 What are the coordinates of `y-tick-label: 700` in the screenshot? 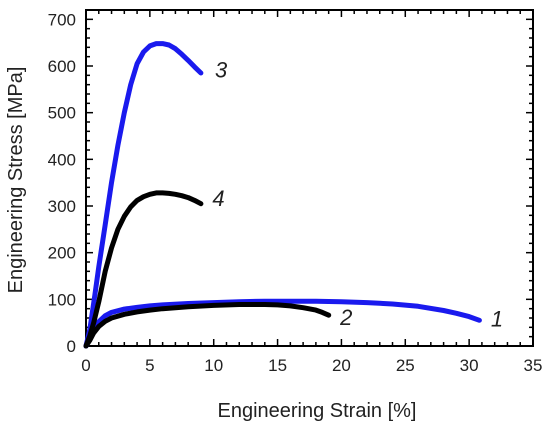 It's located at (62, 19).